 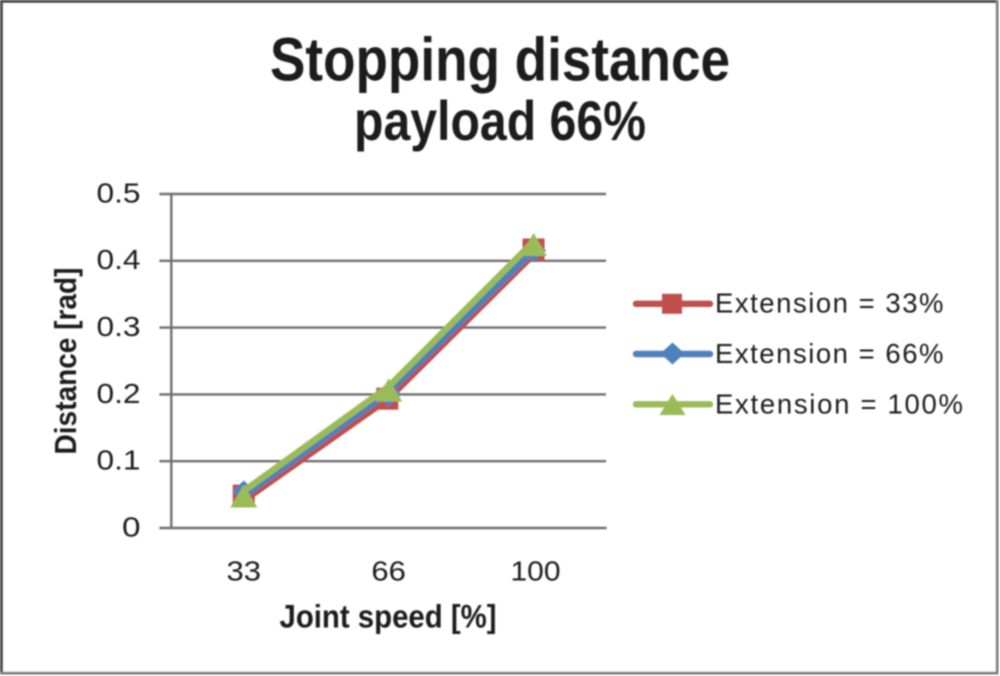 I want to click on svg-text: Extension = 33%, so click(x=829, y=303).